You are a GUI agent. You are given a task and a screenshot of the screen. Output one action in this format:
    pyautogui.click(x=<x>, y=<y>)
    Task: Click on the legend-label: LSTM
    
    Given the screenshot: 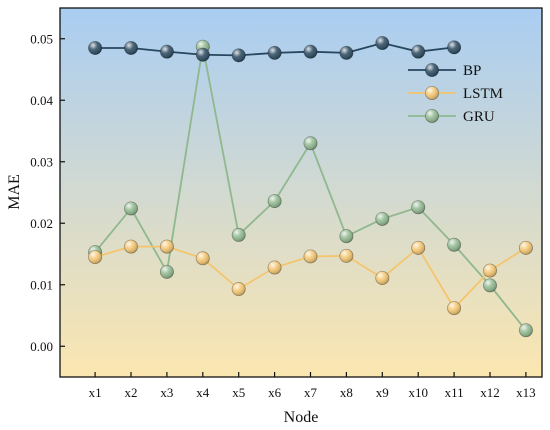 What is the action you would take?
    pyautogui.click(x=483, y=94)
    